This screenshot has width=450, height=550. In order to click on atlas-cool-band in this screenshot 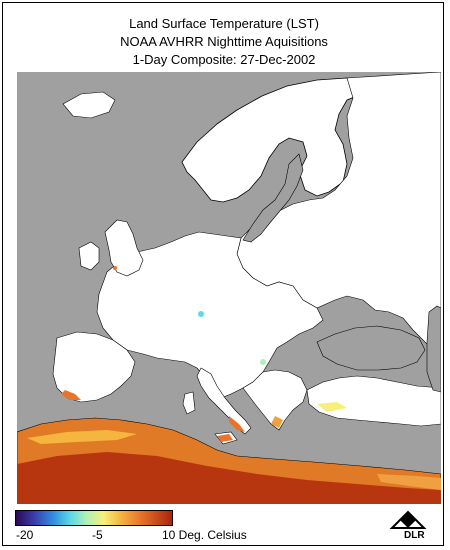, I will do `click(82, 437)`.